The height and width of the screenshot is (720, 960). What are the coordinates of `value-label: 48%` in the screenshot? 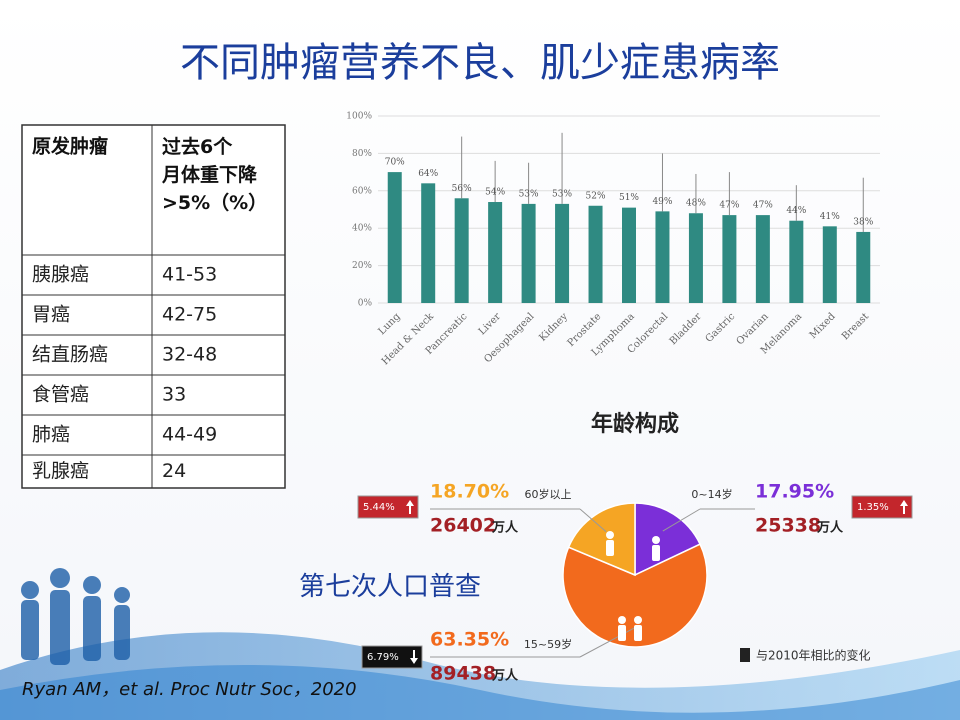 It's located at (696, 204).